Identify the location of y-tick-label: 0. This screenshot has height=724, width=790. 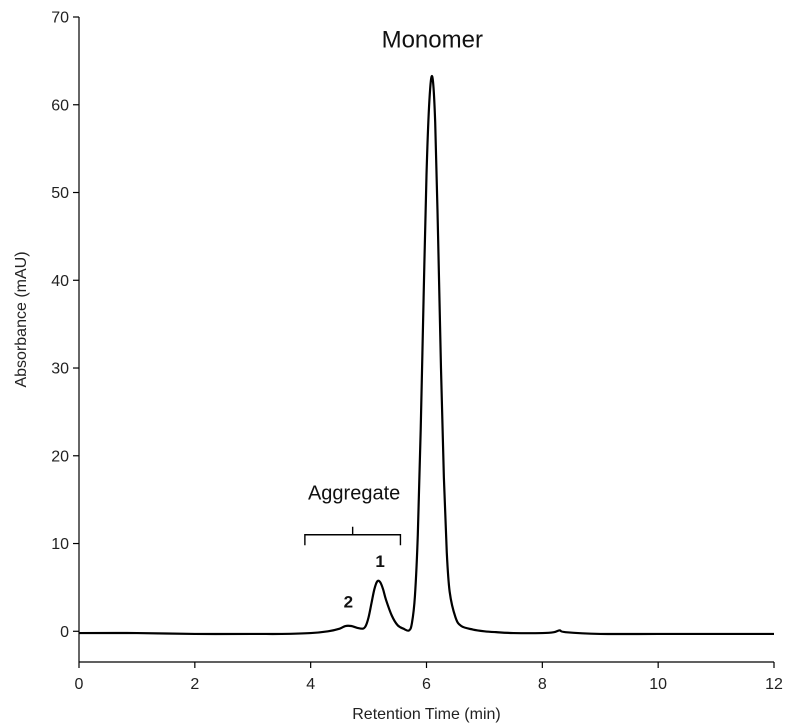
(64, 632).